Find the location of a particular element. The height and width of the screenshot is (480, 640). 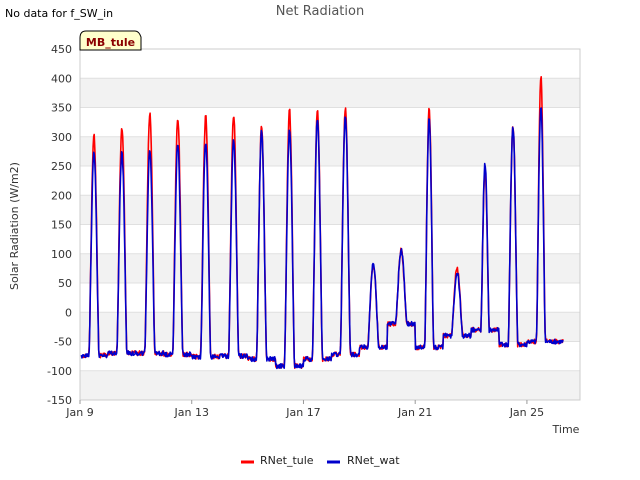

y-tick-label: 50 is located at coordinates (65, 283).